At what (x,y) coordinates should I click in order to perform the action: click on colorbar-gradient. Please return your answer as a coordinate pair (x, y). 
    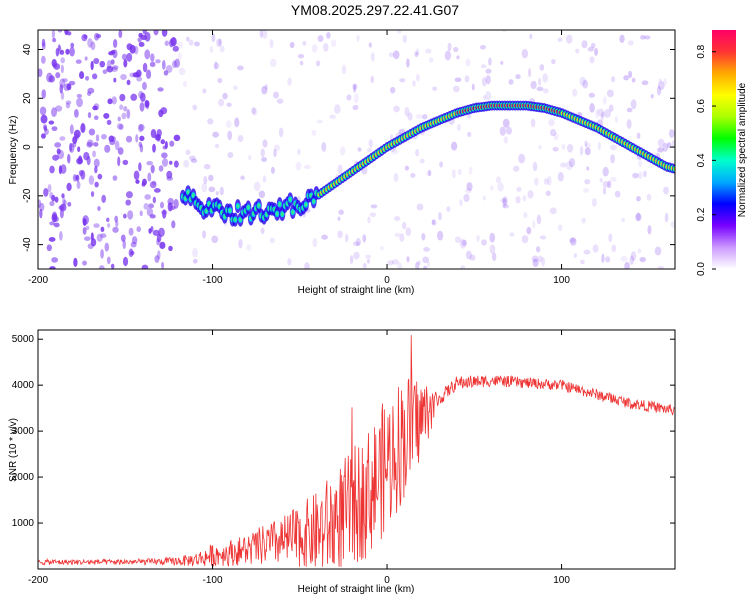
    Looking at the image, I should click on (724, 149).